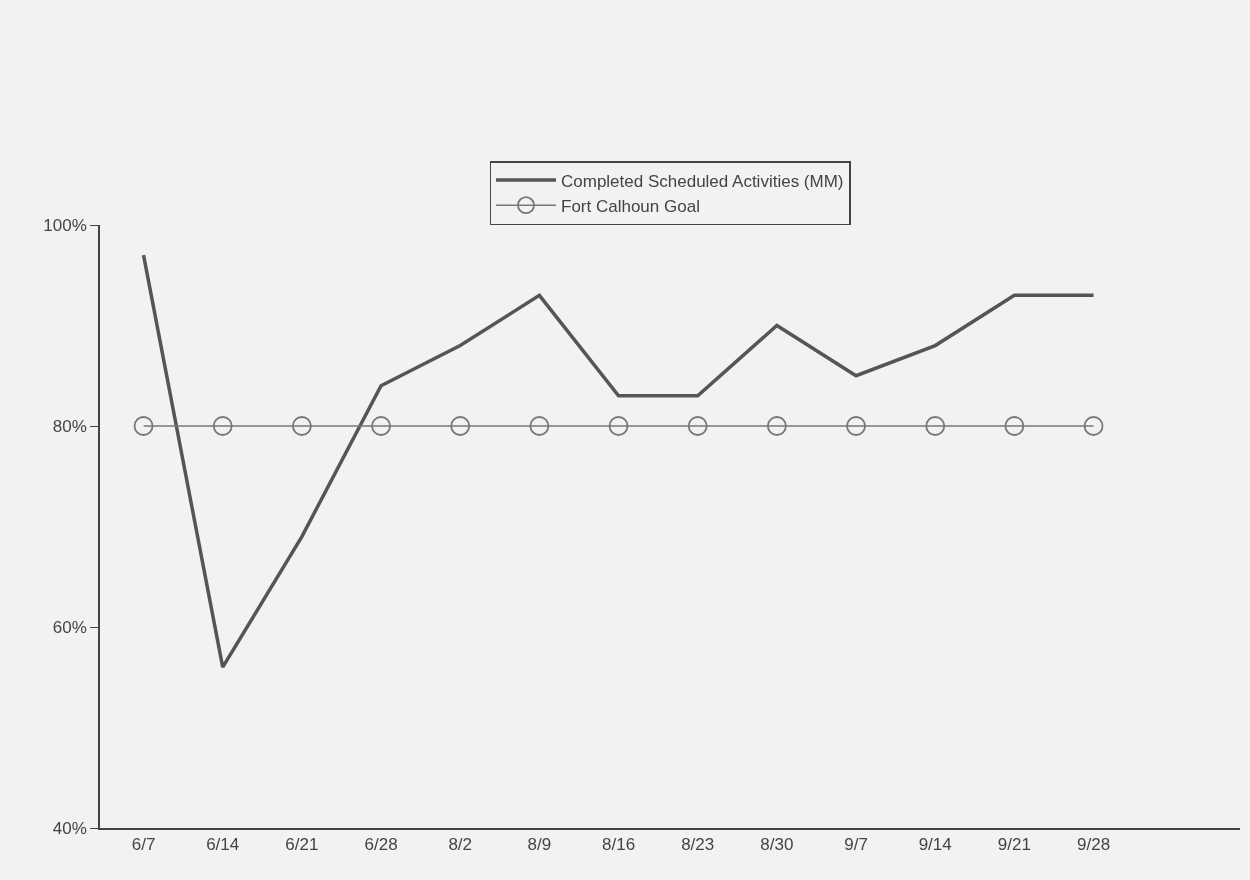  Describe the element at coordinates (539, 845) in the screenshot. I see `x-tick-label: 8/9` at that location.